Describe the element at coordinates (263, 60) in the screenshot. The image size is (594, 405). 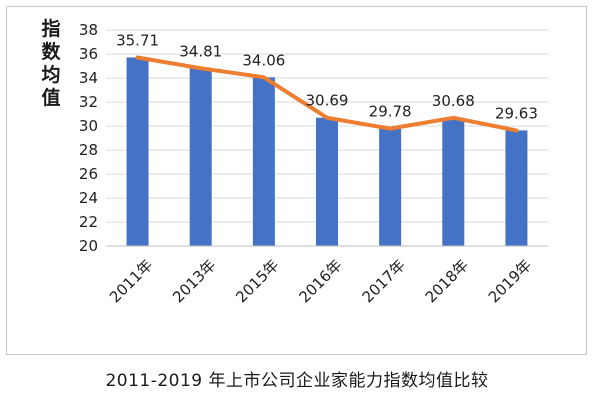
I see `data-label: 34.06` at that location.